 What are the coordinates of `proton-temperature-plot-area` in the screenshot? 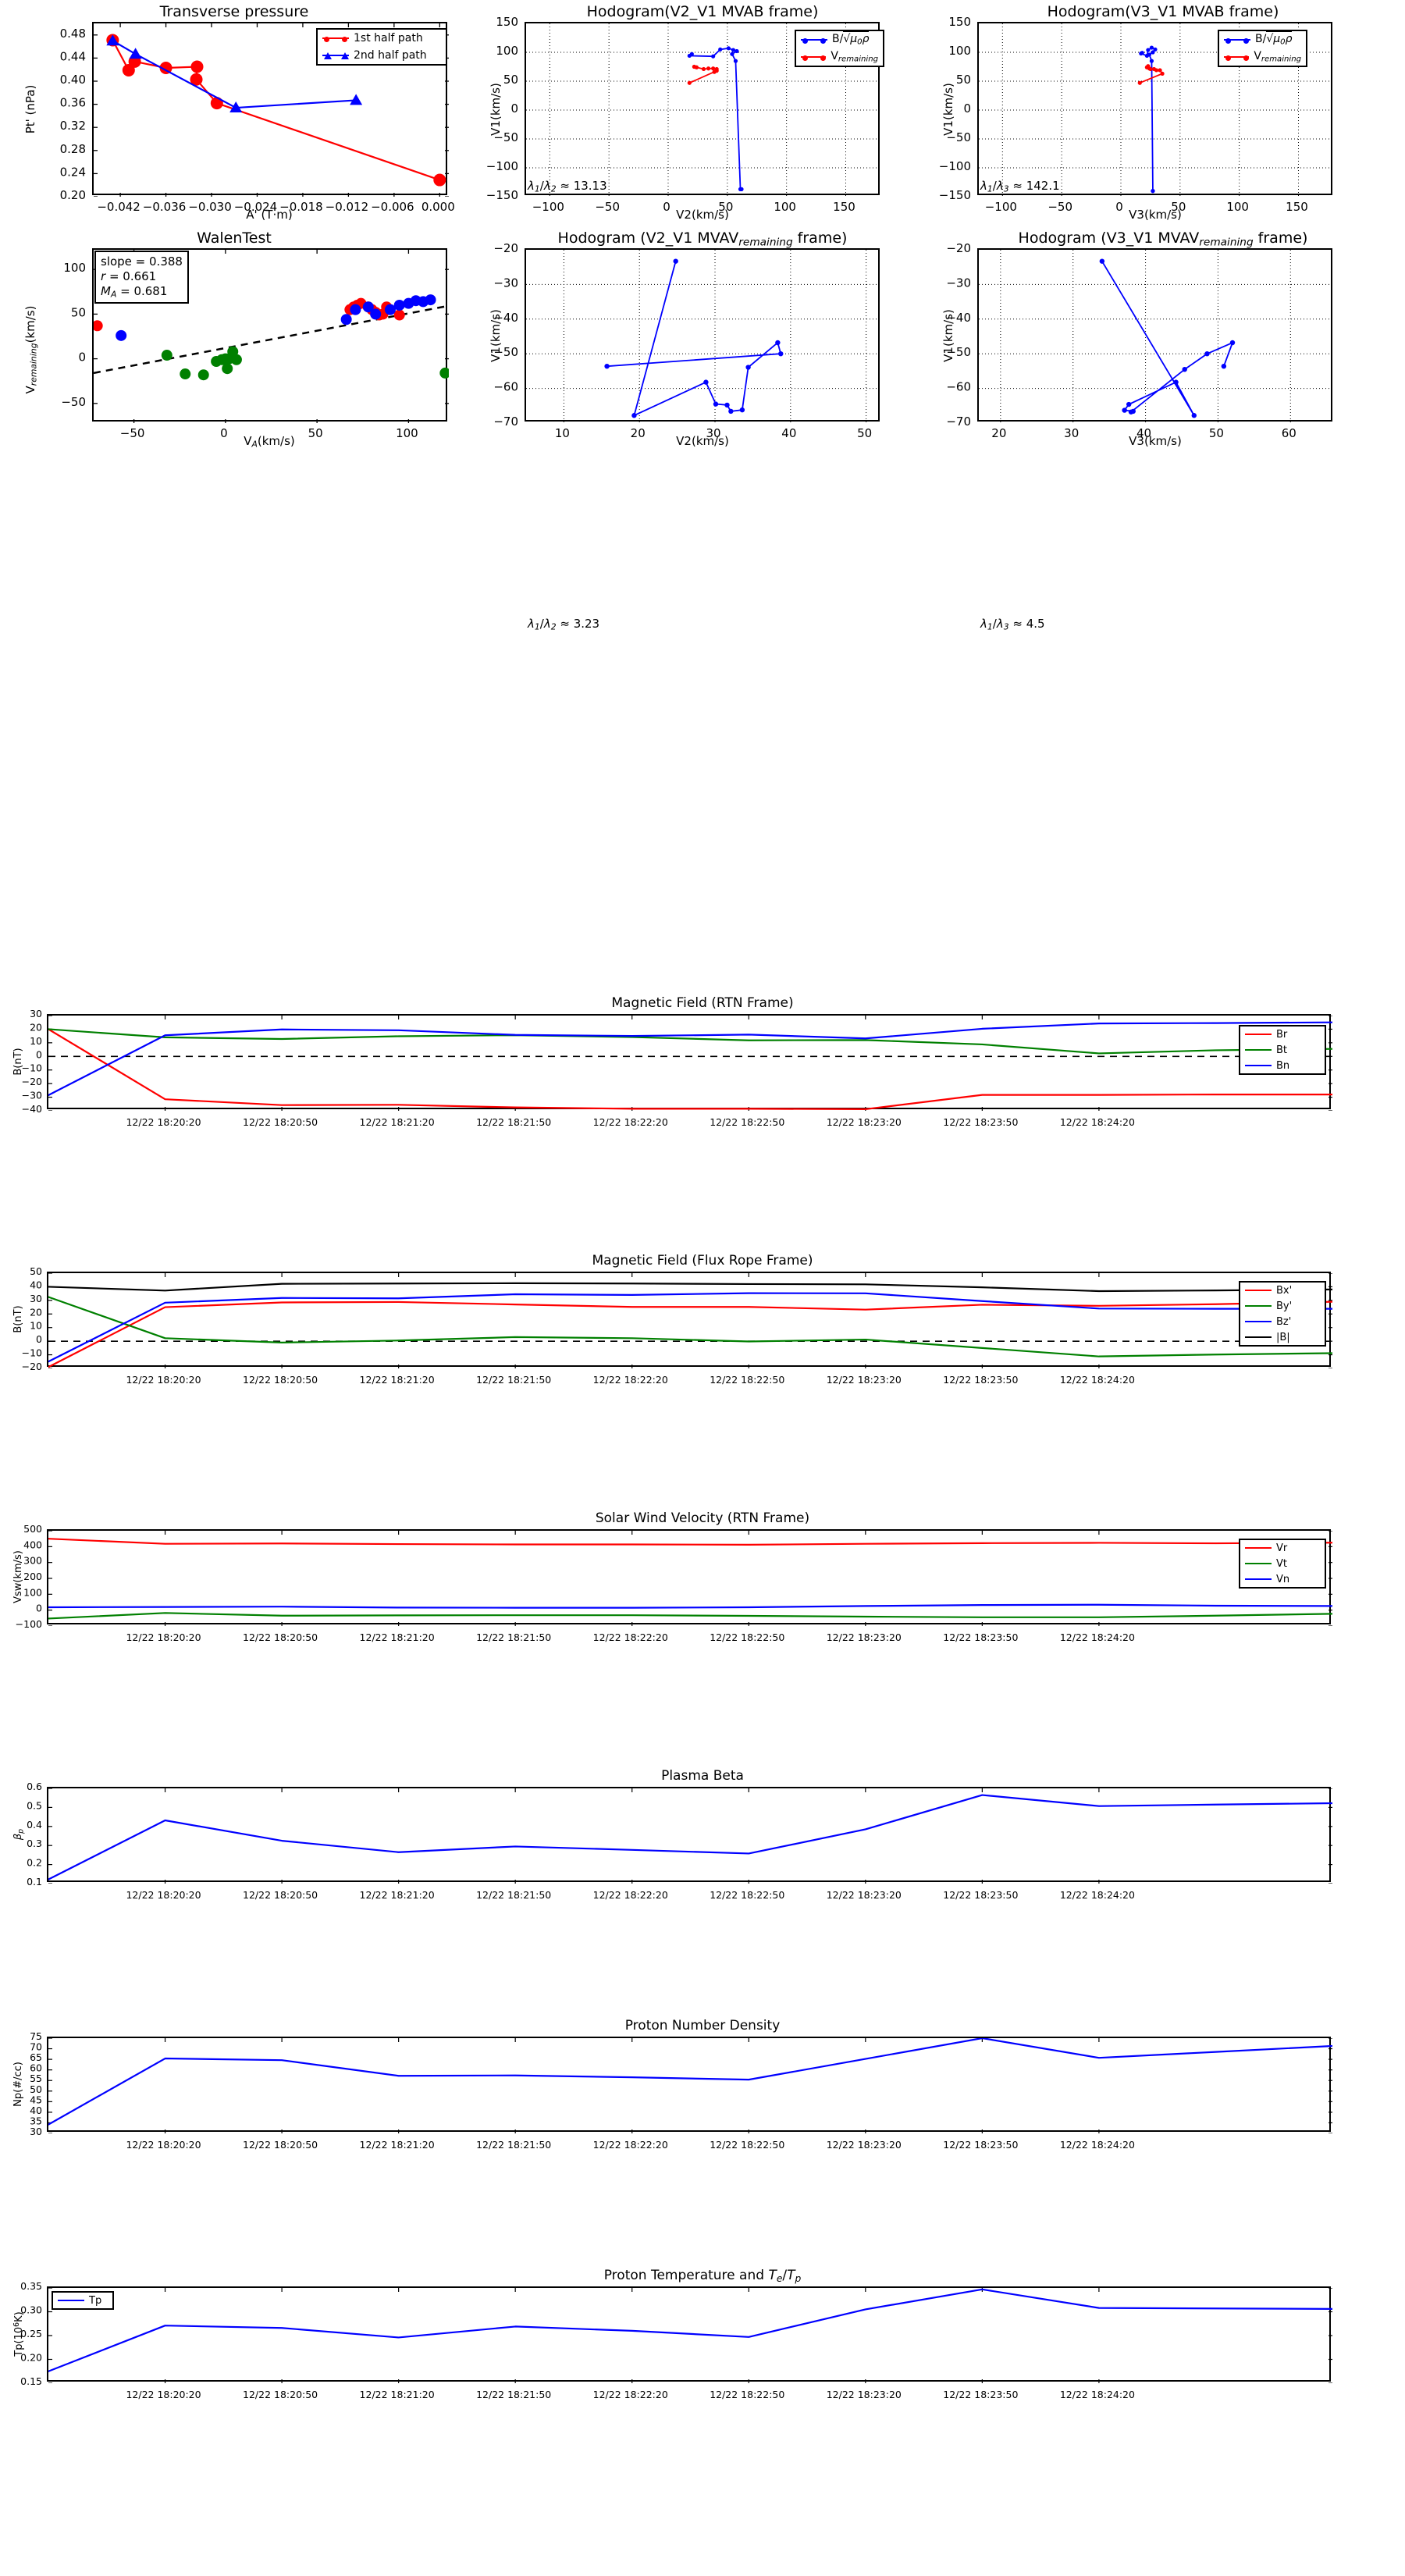 It's located at (689, 2334).